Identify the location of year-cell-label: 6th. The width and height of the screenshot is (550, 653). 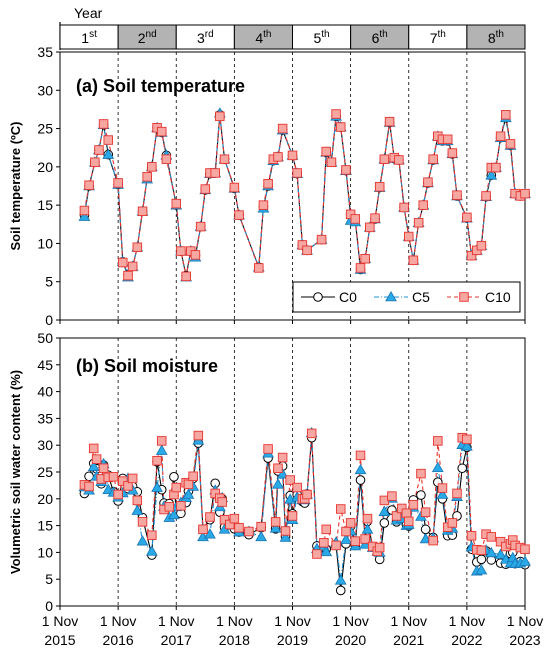
(380, 37).